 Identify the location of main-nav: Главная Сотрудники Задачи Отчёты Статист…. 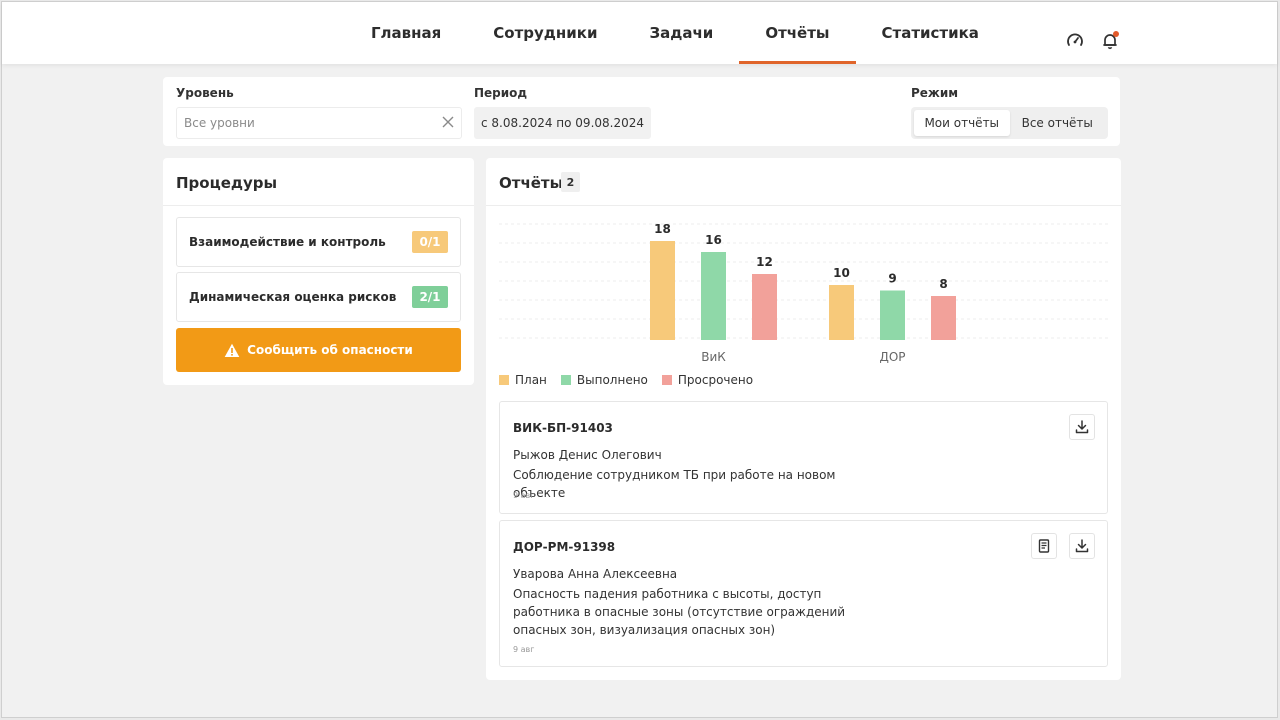
(675, 33).